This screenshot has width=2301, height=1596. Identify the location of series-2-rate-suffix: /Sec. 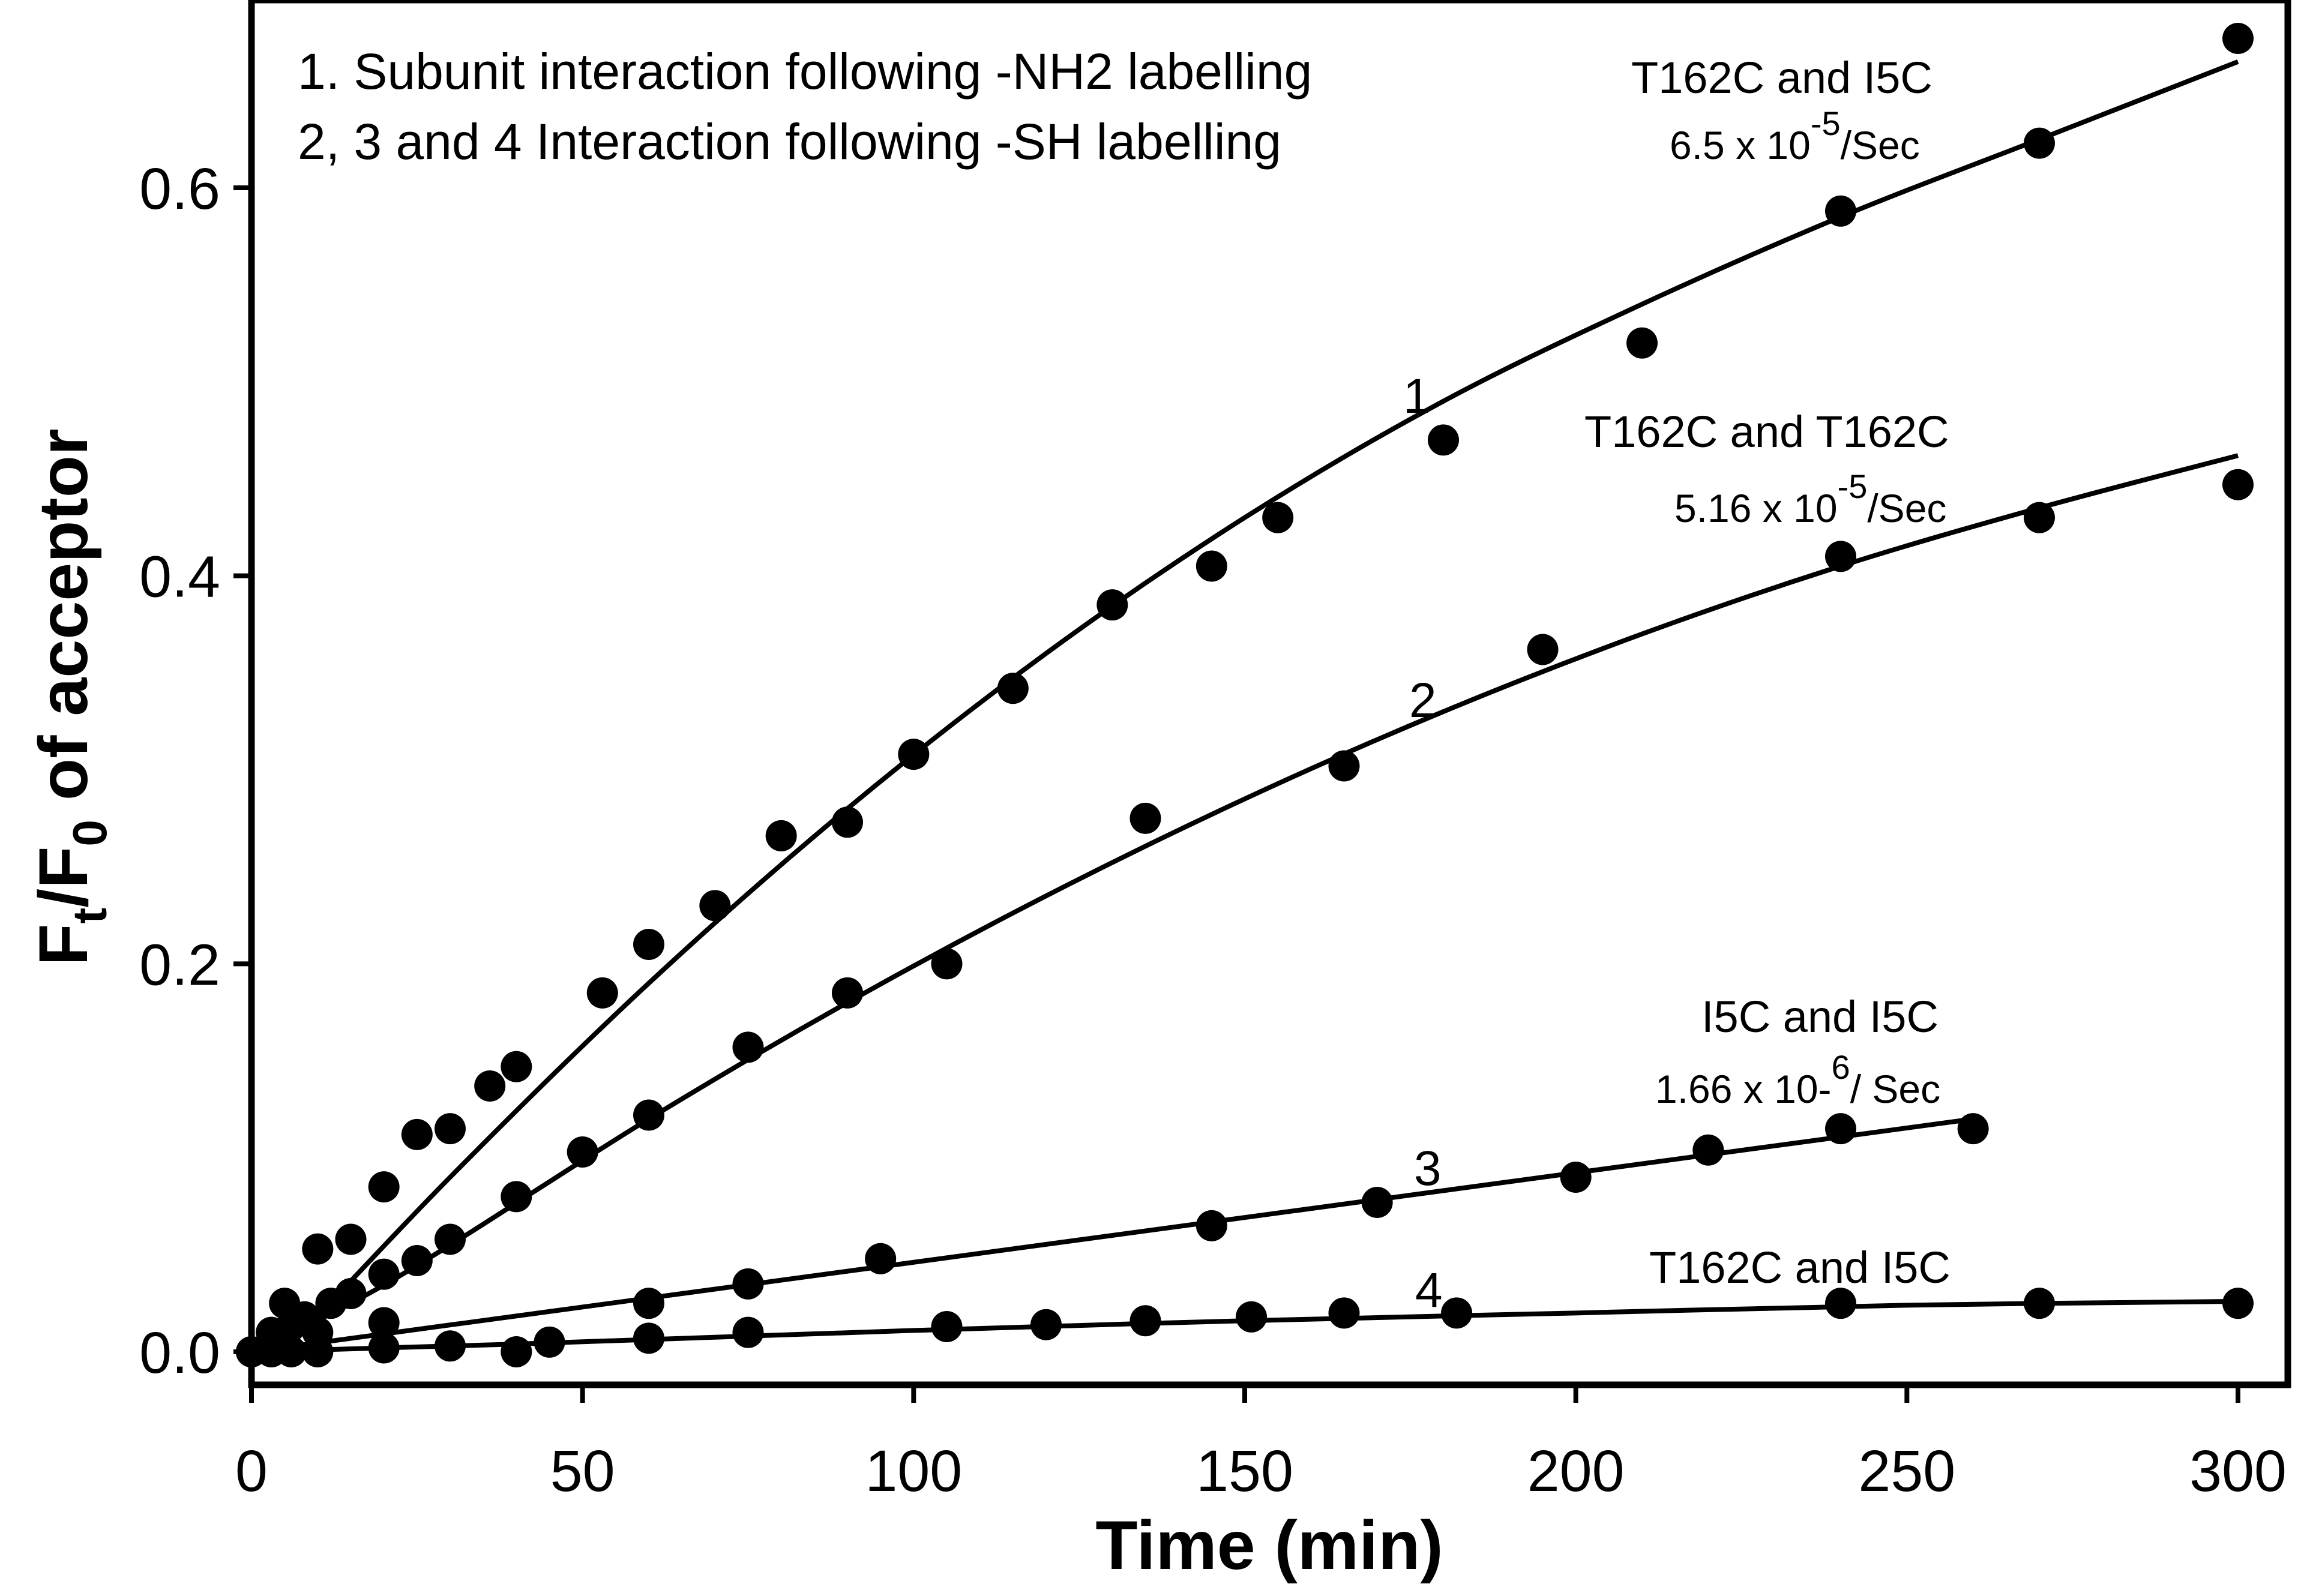
(1906, 508).